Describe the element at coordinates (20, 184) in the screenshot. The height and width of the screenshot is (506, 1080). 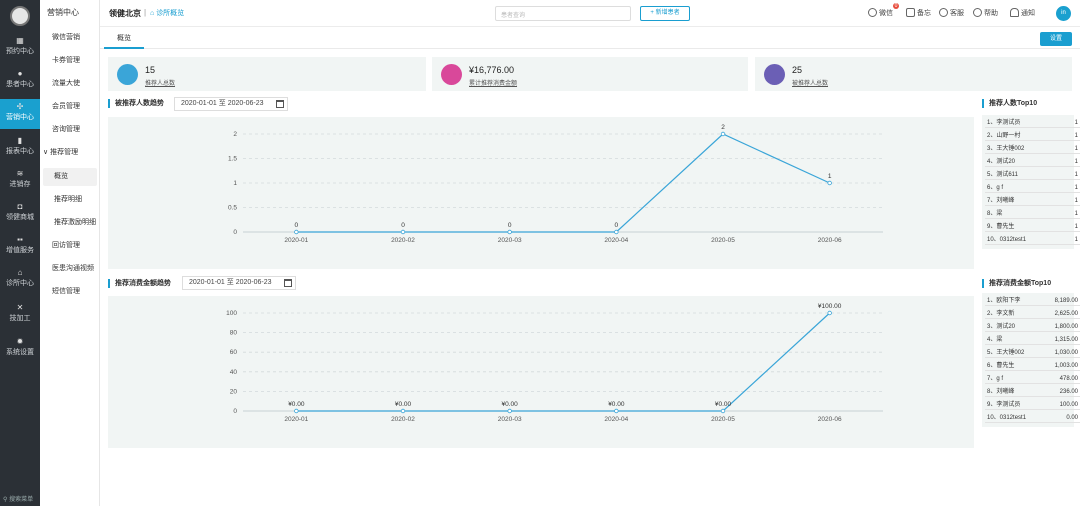
I see `sidebar-item-label: 进销存` at that location.